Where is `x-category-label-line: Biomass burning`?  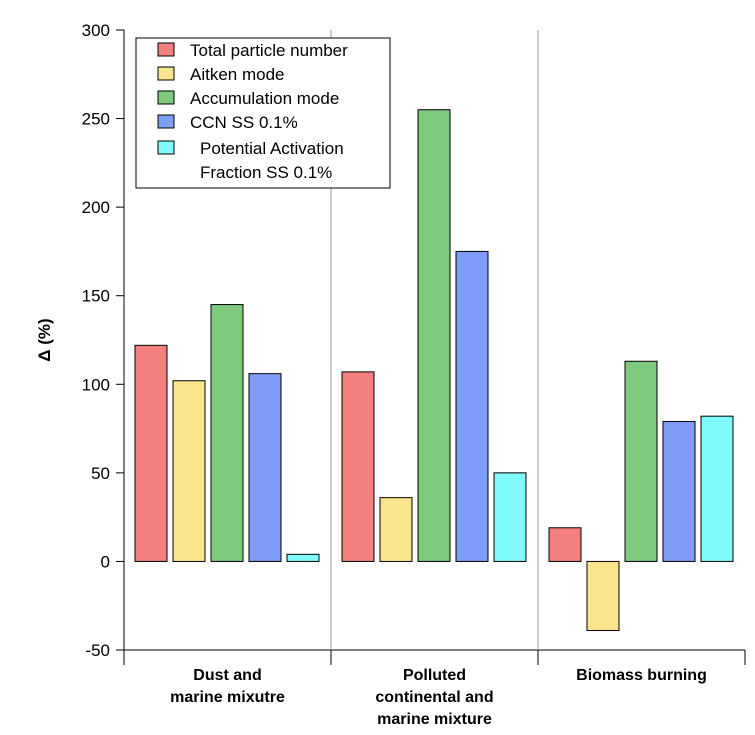
x-category-label-line: Biomass burning is located at coordinates (641, 675).